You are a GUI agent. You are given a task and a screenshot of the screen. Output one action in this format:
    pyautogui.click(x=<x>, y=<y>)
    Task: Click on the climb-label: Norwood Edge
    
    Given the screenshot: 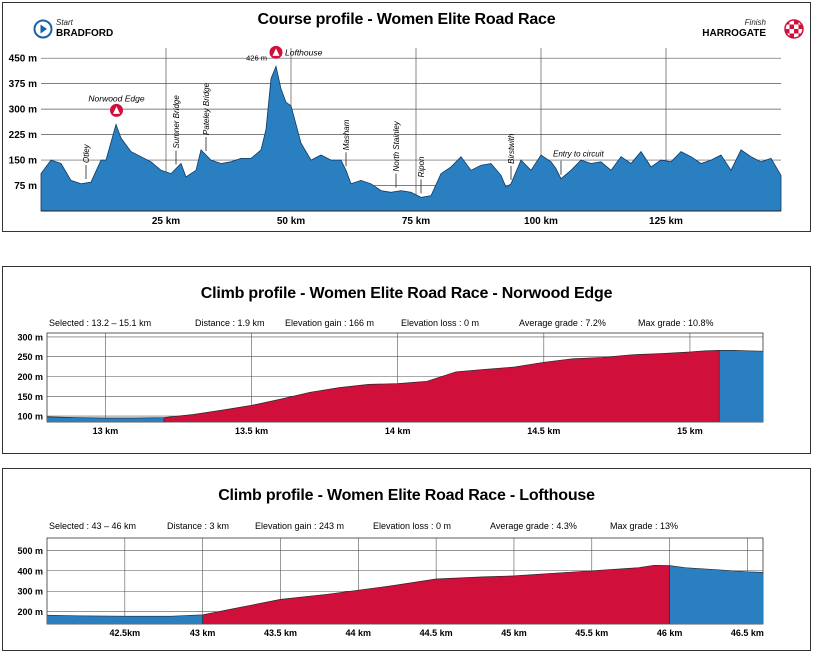 What is the action you would take?
    pyautogui.click(x=116, y=98)
    